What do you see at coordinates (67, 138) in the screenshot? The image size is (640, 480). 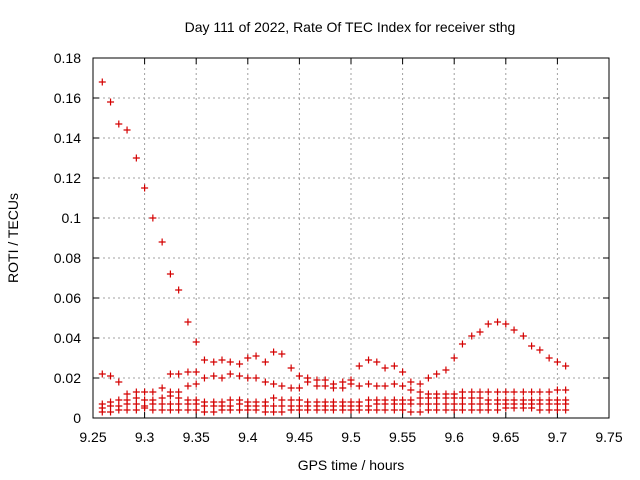 I see `y-tick-label: 0.14` at bounding box center [67, 138].